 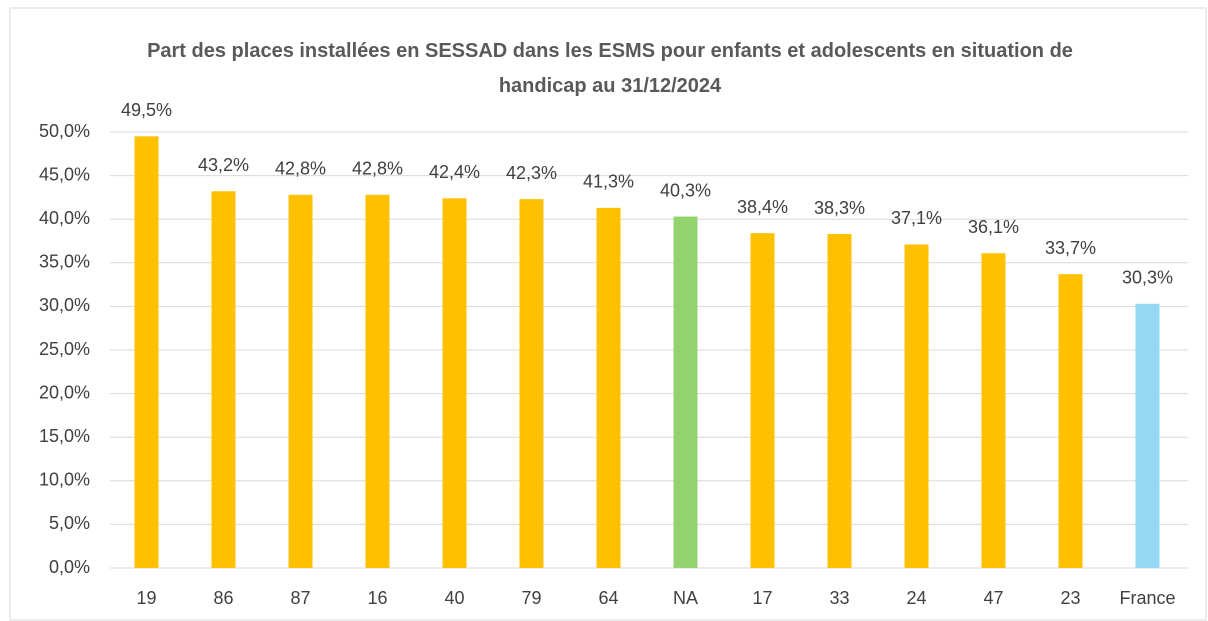 I want to click on x-tick-label: 47, so click(x=993, y=598).